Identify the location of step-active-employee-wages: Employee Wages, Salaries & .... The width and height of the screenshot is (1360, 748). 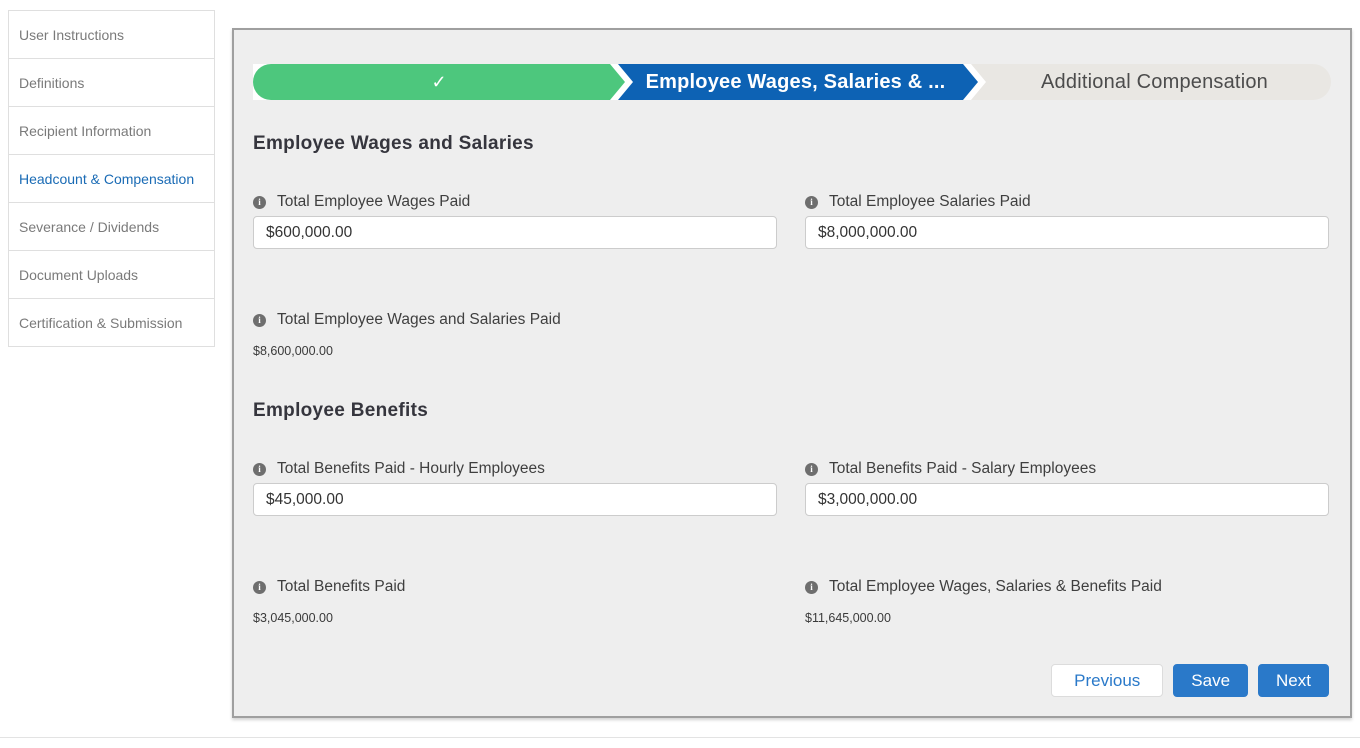
(795, 82).